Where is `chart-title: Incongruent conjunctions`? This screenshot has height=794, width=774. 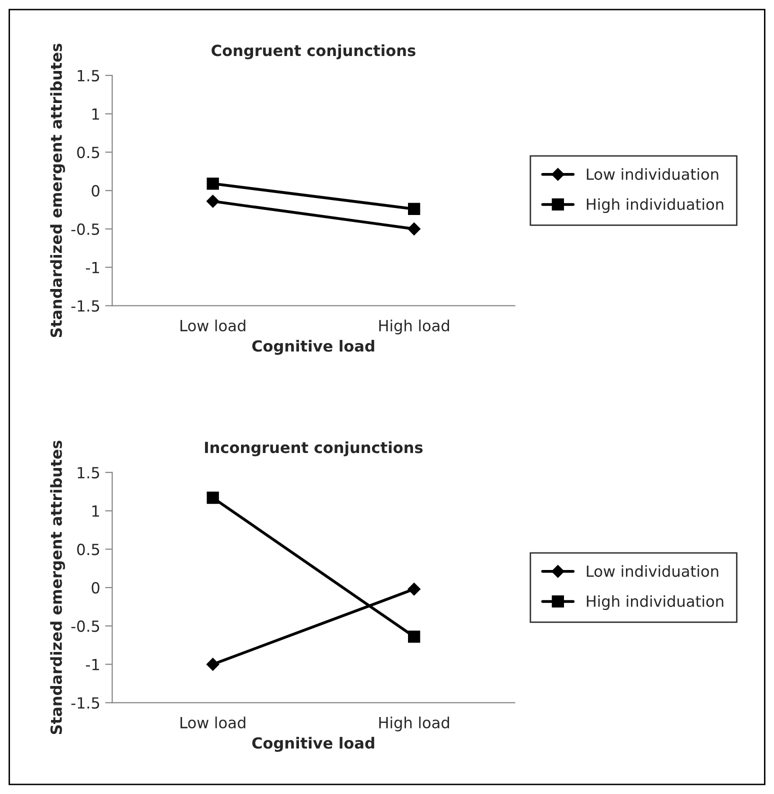
chart-title: Incongruent conjunctions is located at coordinates (314, 448).